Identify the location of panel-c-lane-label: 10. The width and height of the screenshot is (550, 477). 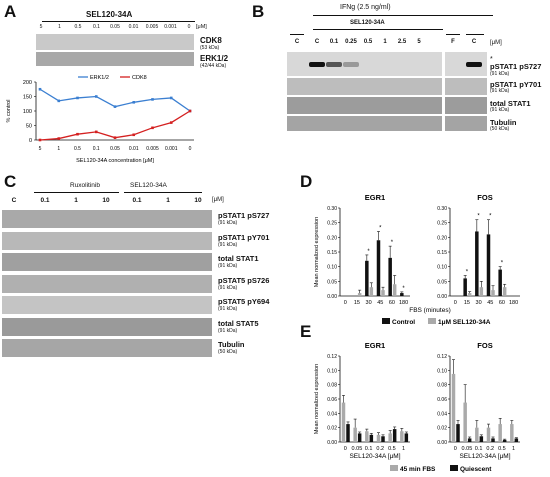
(106, 200).